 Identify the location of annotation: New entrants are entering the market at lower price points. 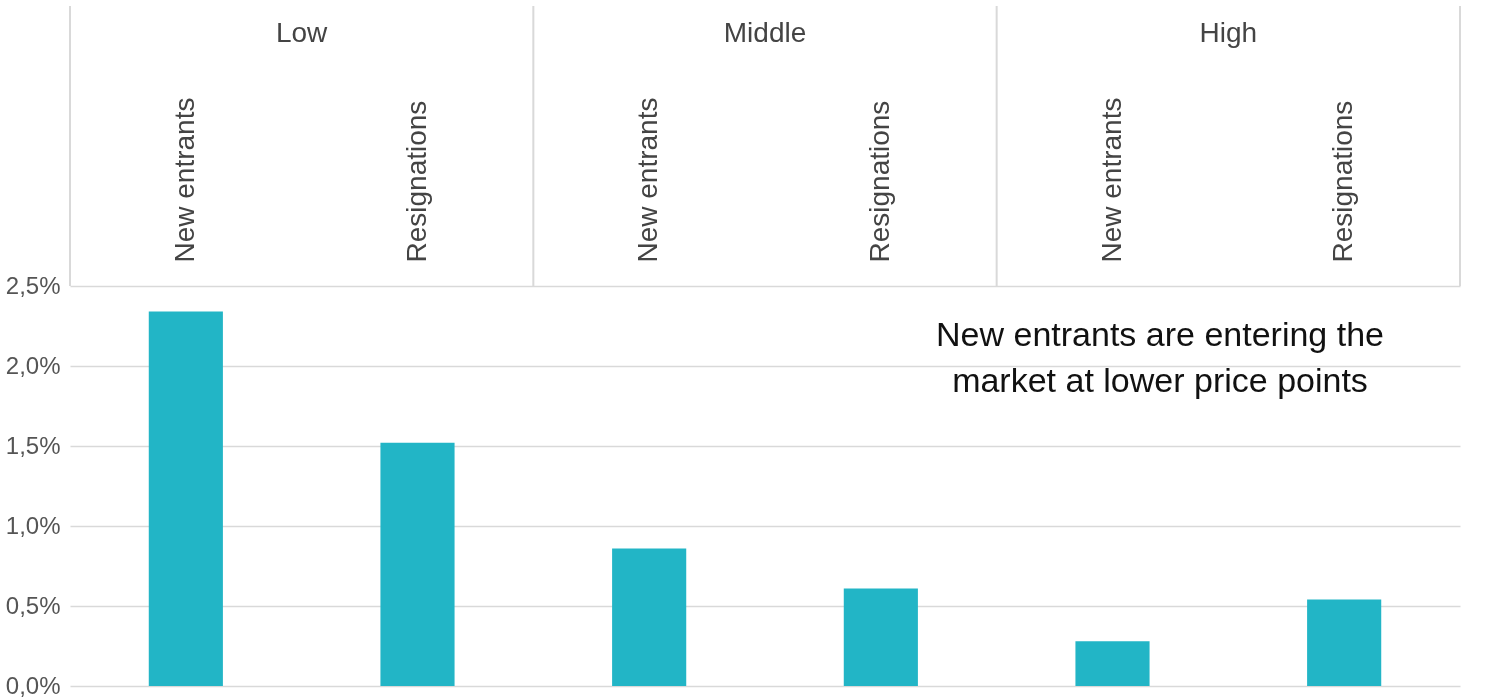
(1160, 357).